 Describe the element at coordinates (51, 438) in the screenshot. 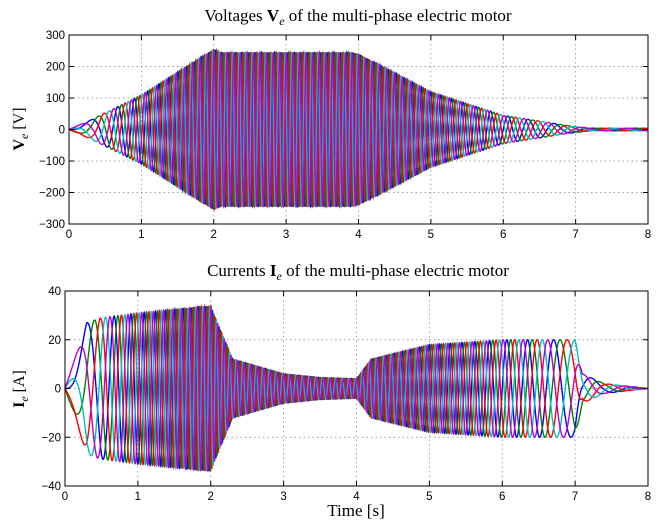

I see `y-tick-label: −20` at that location.